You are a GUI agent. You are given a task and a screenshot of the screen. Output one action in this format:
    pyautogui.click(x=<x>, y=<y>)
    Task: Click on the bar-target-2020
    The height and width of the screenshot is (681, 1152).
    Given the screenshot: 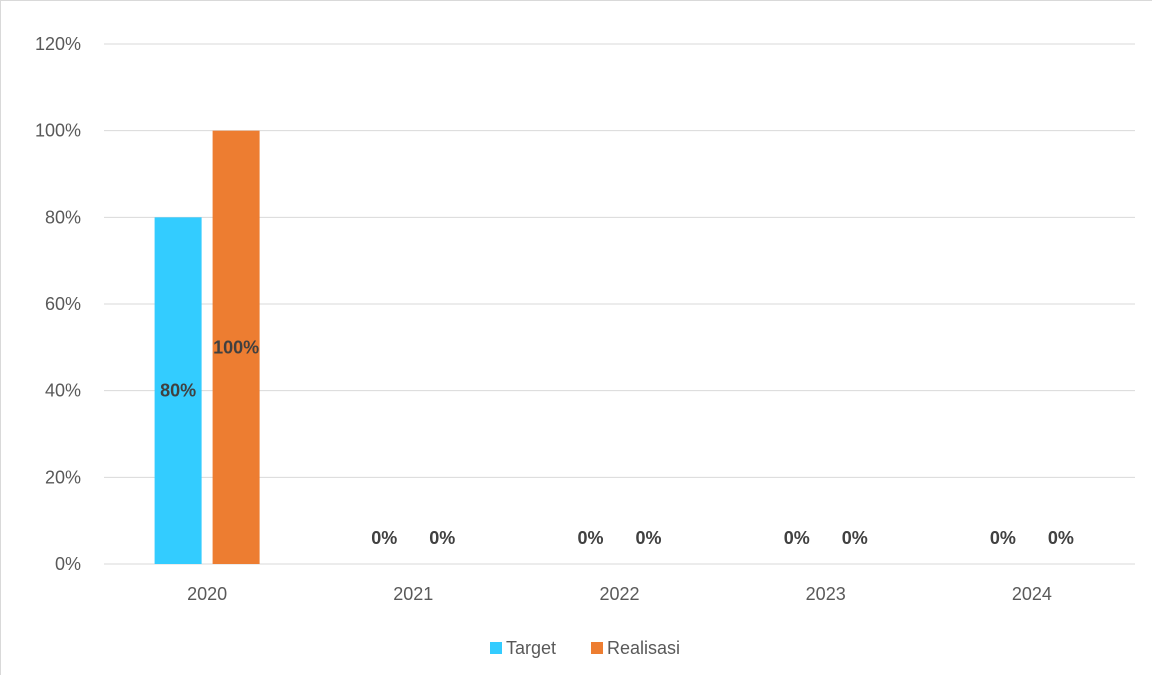 What is the action you would take?
    pyautogui.click(x=178, y=391)
    